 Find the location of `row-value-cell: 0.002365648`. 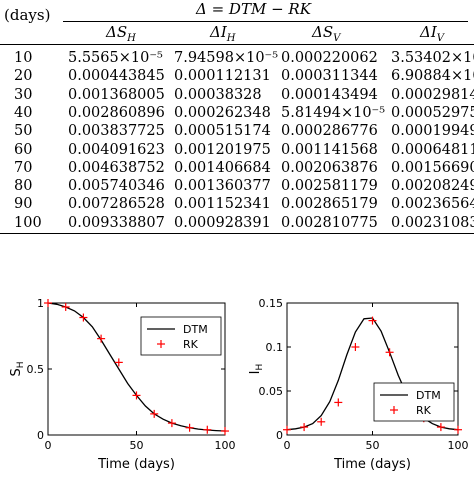

row-value-cell: 0.002365648 is located at coordinates (432, 204).